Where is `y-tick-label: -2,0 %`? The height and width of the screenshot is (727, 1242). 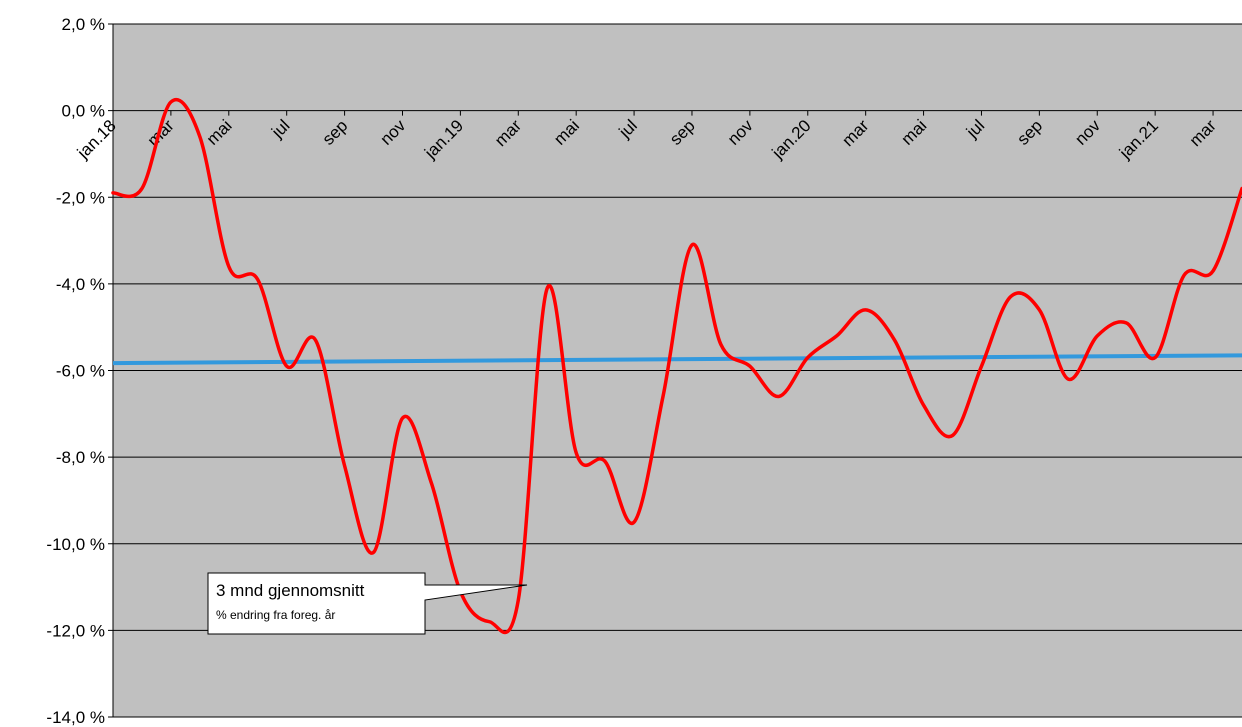
y-tick-label: -2,0 % is located at coordinates (80, 197).